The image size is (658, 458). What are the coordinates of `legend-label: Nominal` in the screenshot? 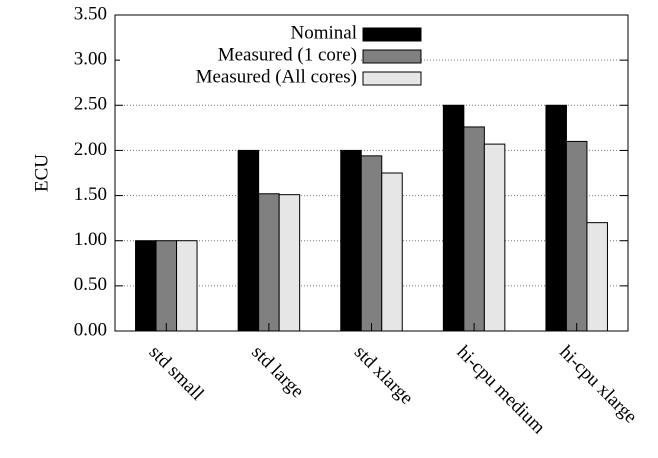 It's located at (324, 32).